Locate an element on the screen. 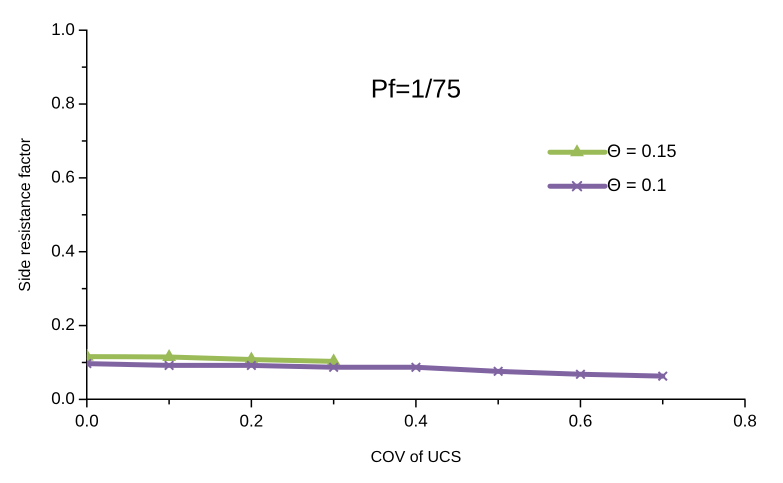  y-tick-label: 0.2 is located at coordinates (63, 324).